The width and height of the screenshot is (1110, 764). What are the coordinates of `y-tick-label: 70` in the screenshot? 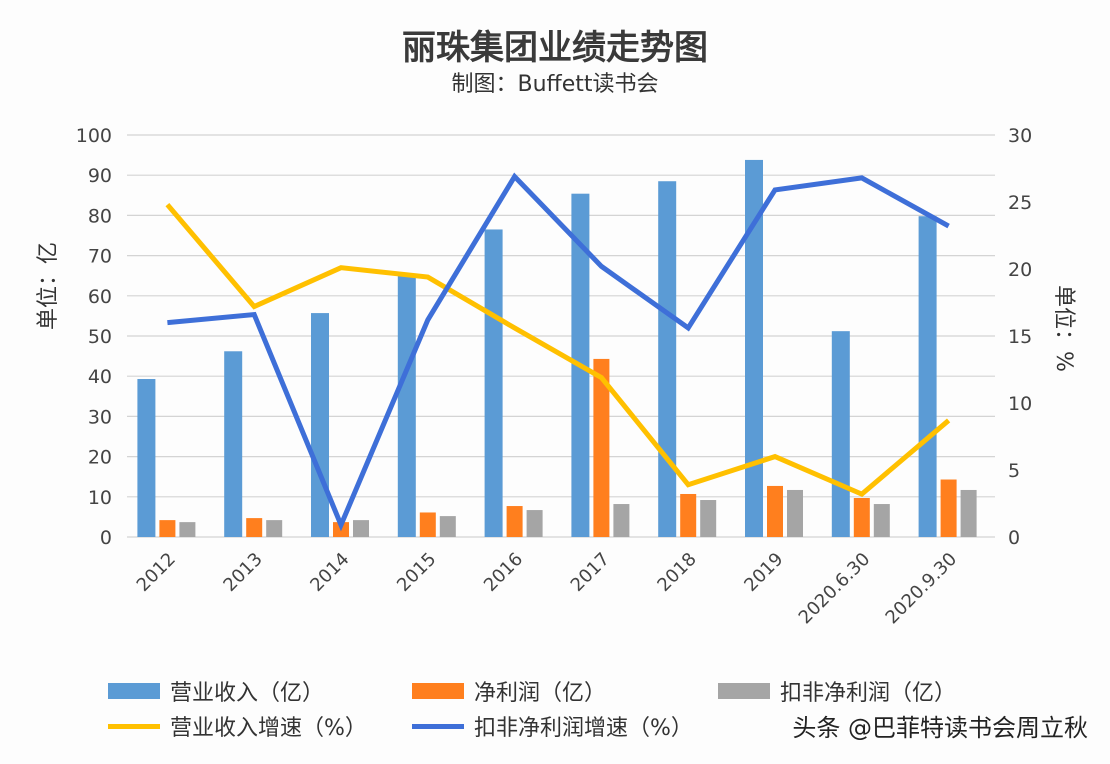 It's located at (100, 257).